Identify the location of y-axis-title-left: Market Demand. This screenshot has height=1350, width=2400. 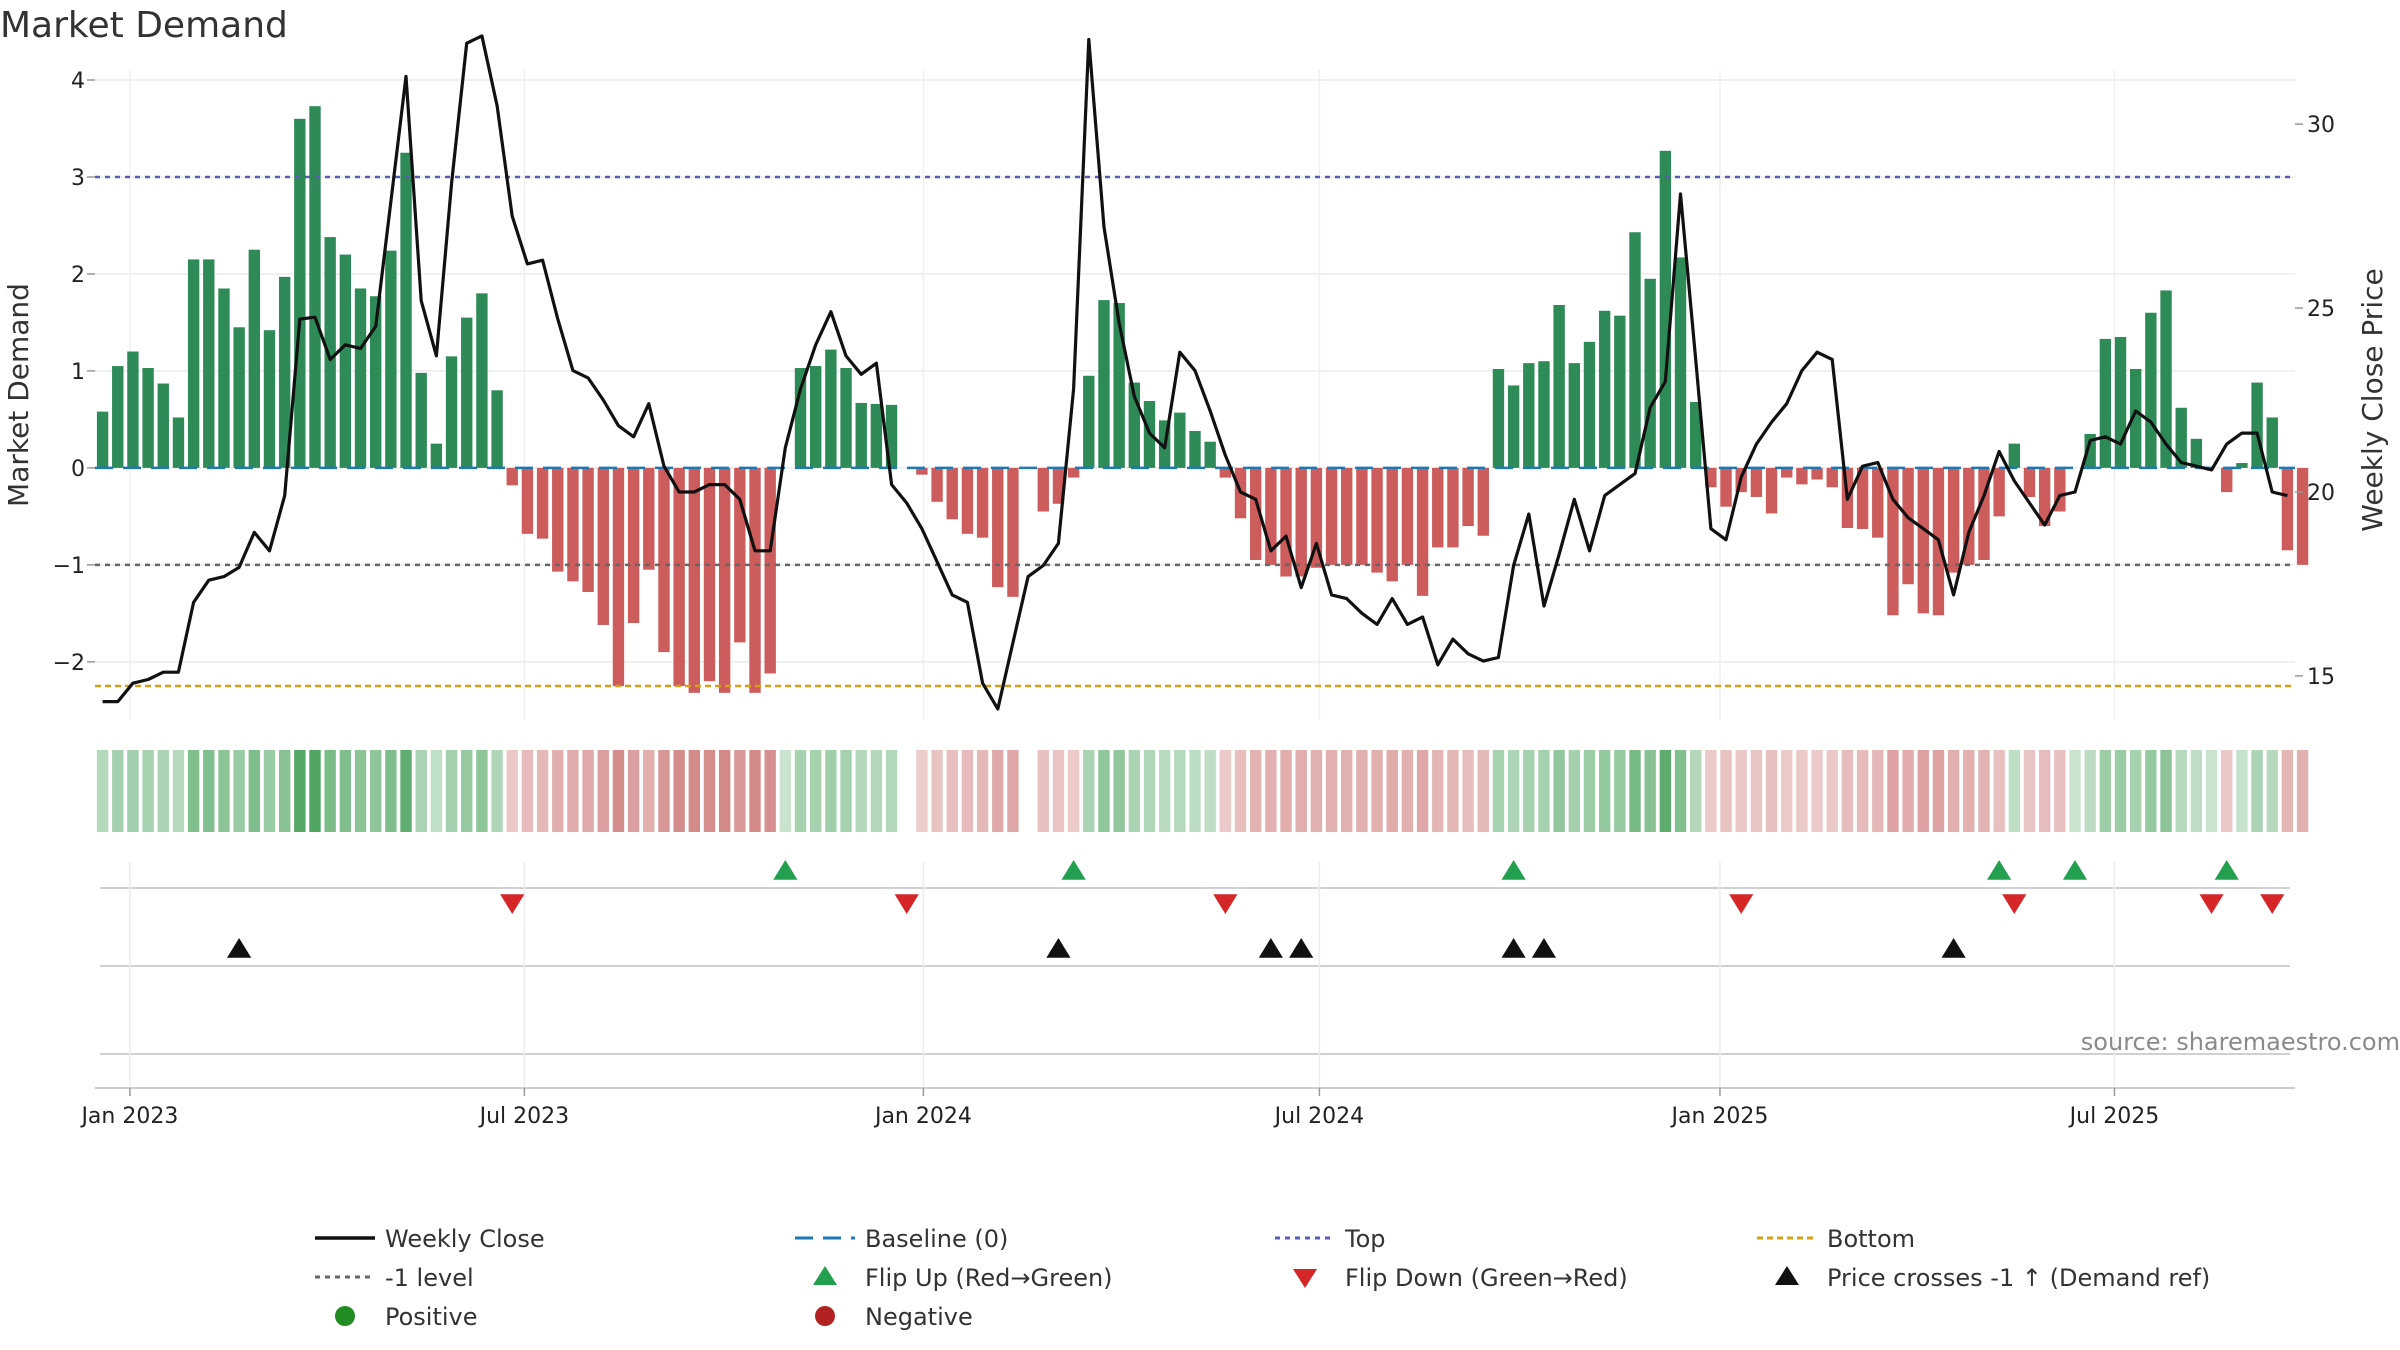
(18, 395).